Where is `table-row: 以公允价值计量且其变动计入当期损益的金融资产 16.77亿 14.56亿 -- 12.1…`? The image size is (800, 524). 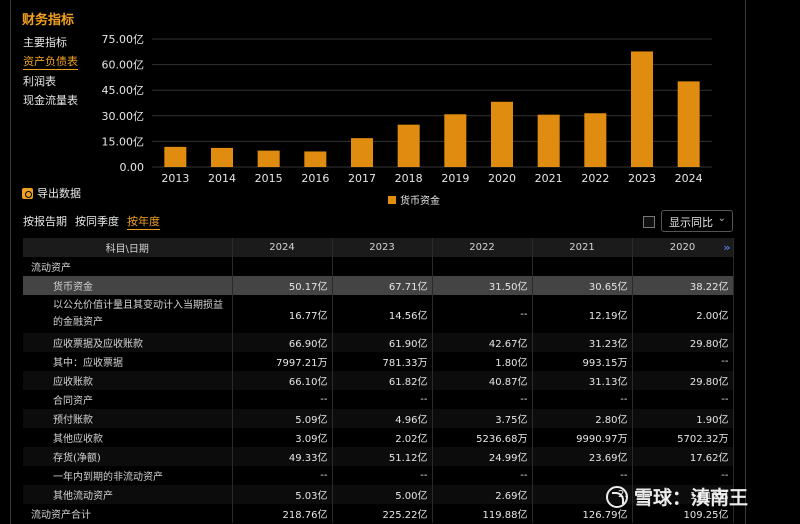
table-row: 以公允价值计量且其变动计入当期损益的金融资产 16.77亿 14.56亿 -- 12.1… is located at coordinates (378, 314).